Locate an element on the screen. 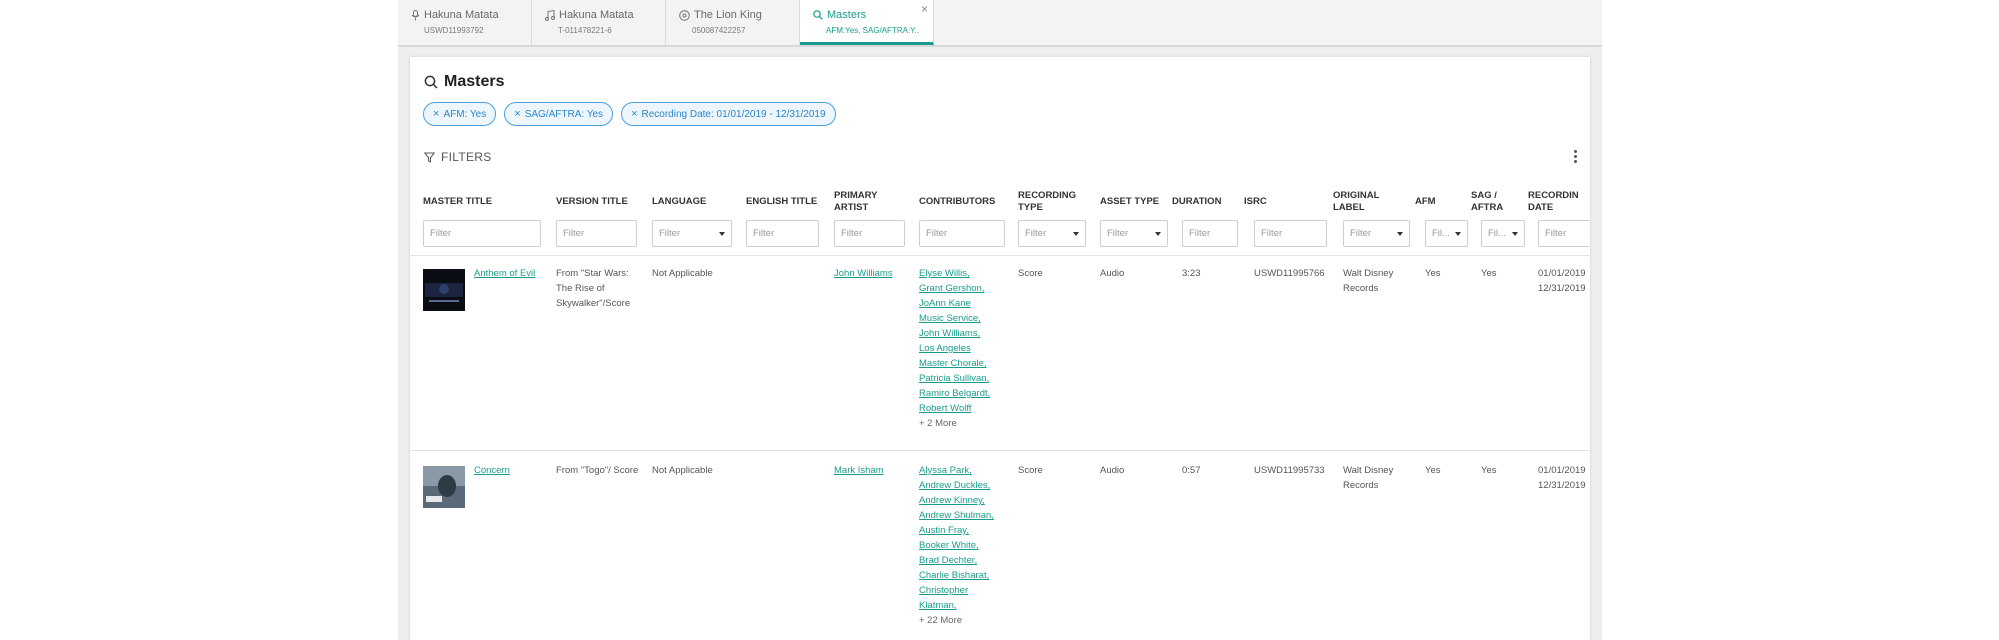  master-title-text: Concern is located at coordinates (492, 470).